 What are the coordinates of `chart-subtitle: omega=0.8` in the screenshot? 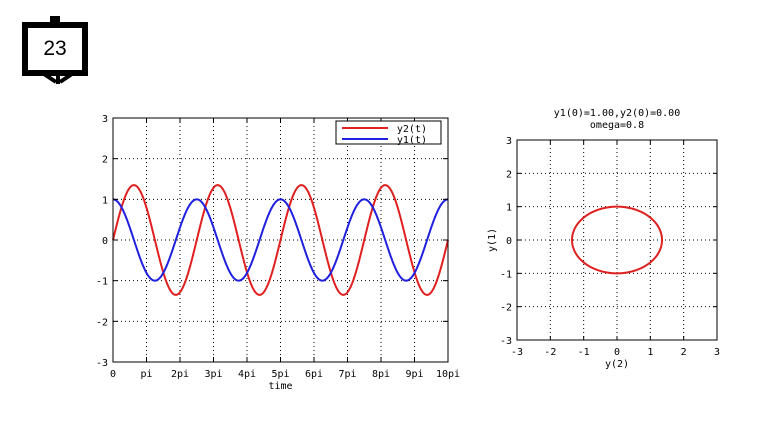 It's located at (617, 125).